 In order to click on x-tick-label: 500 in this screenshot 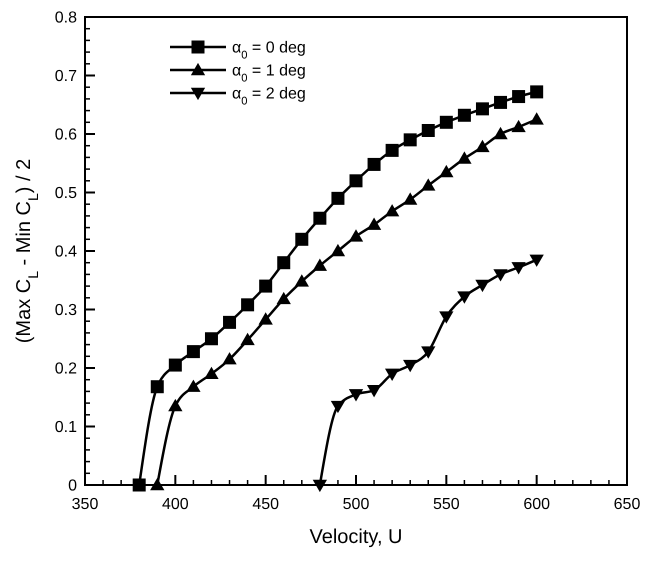, I will do `click(356, 504)`.